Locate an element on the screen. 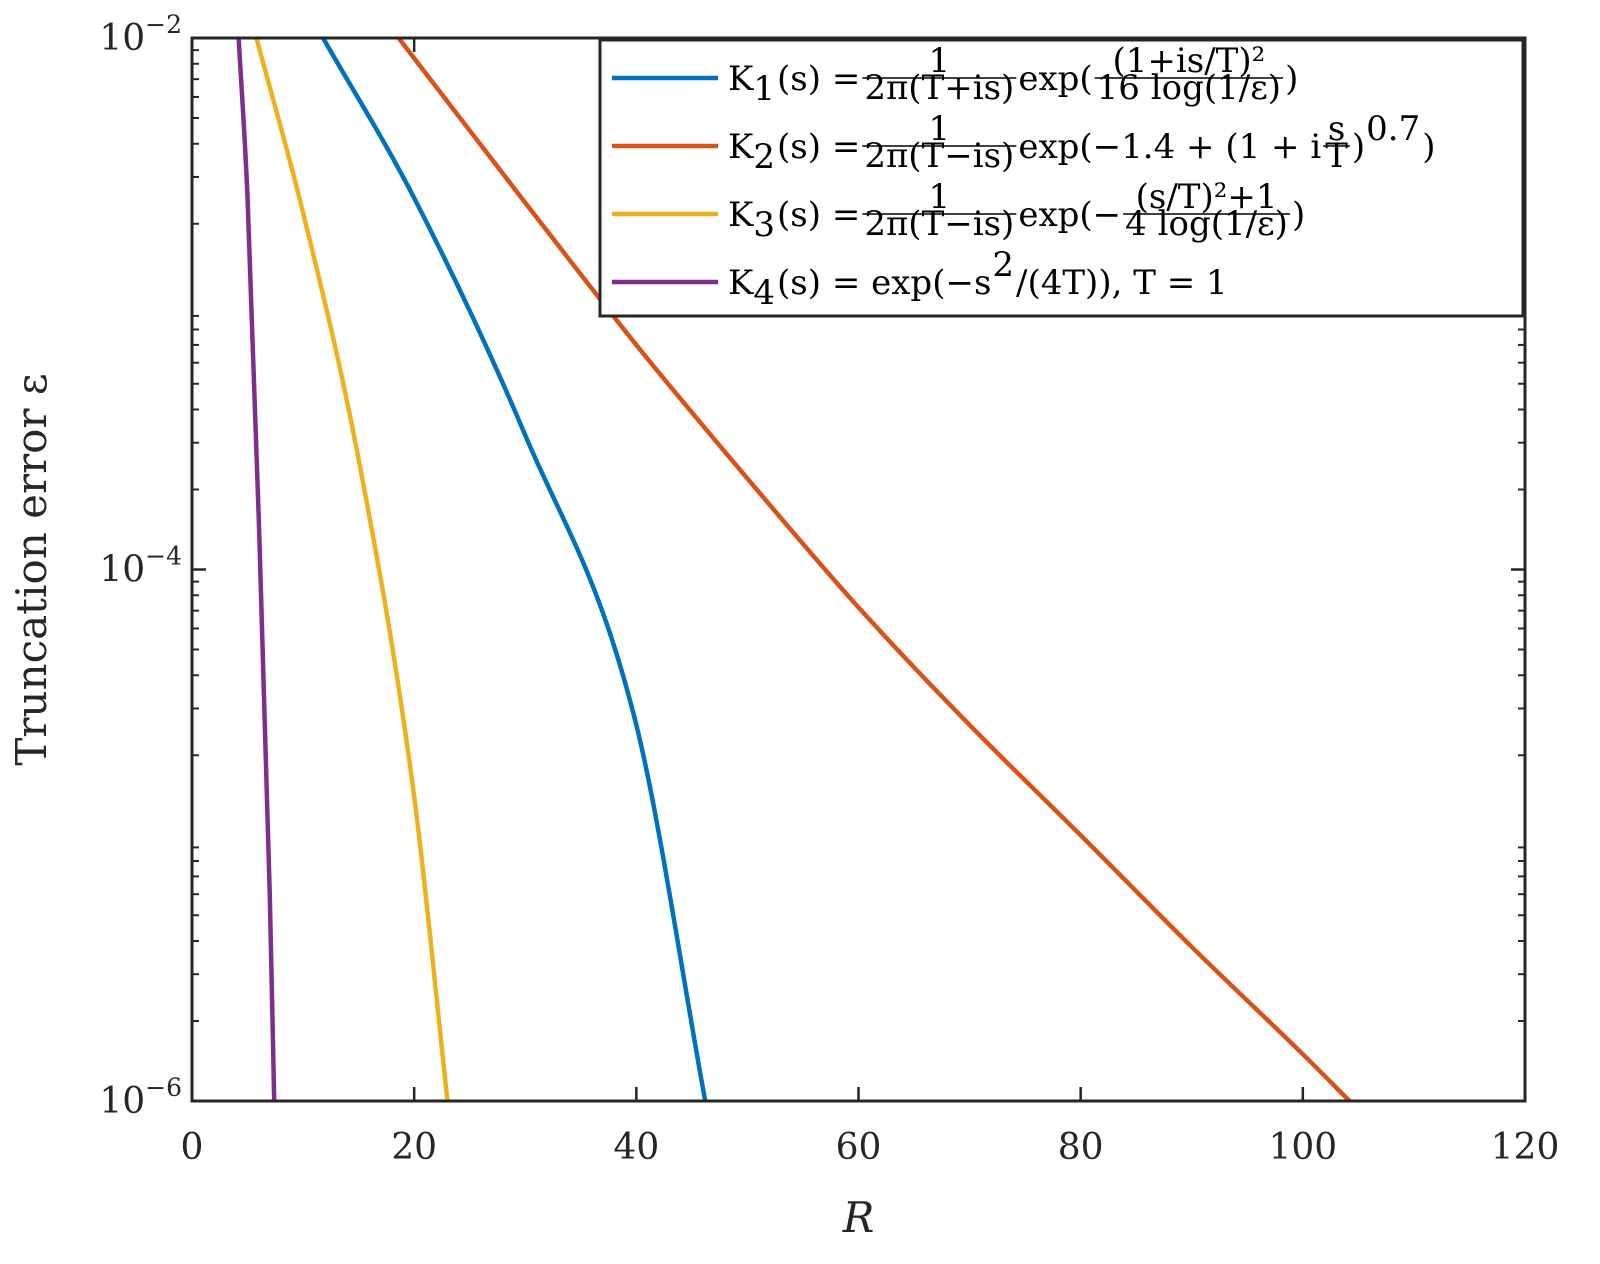 Image resolution: width=1600 pixels, height=1264 pixels. x-tick-label: 0 is located at coordinates (192, 1147).